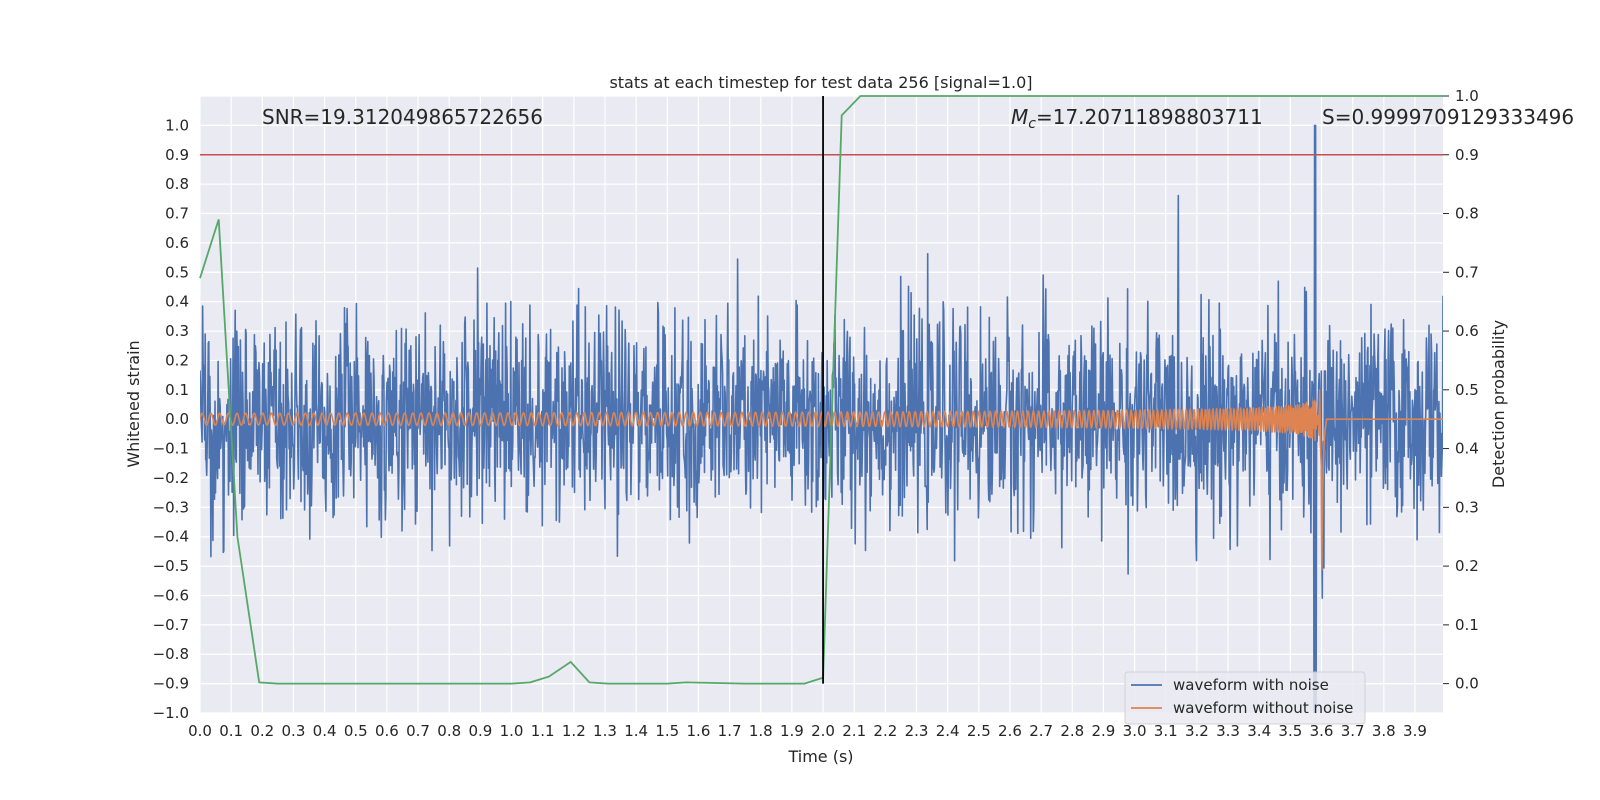  I want to click on y-tick-label: −0.5, so click(171, 566).